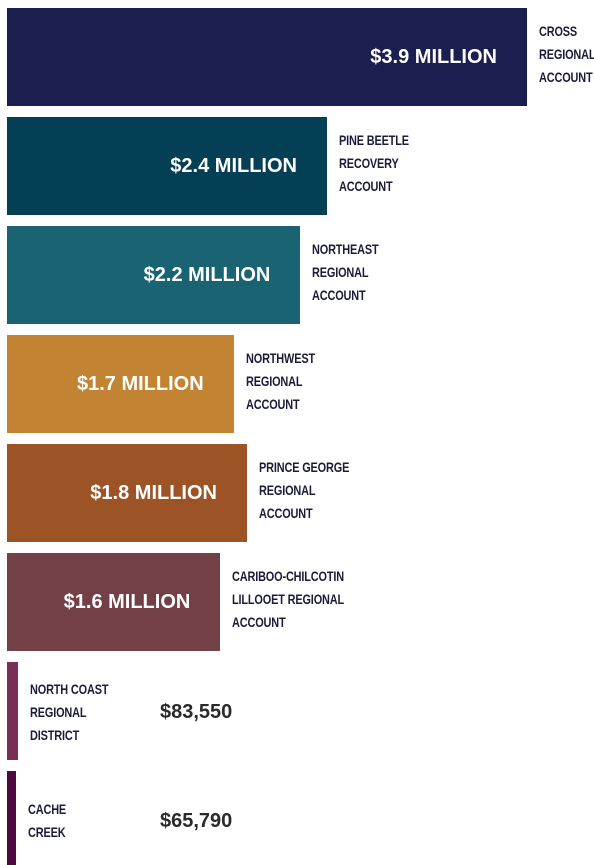  I want to click on value-label: $2.2 MILLION, so click(207, 275).